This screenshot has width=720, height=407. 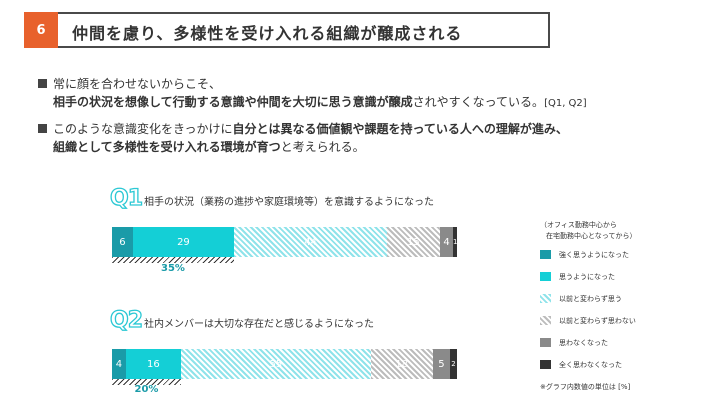 I want to click on legend-item-unchanged-disagree: 以前と変わらず思わない, so click(x=588, y=320).